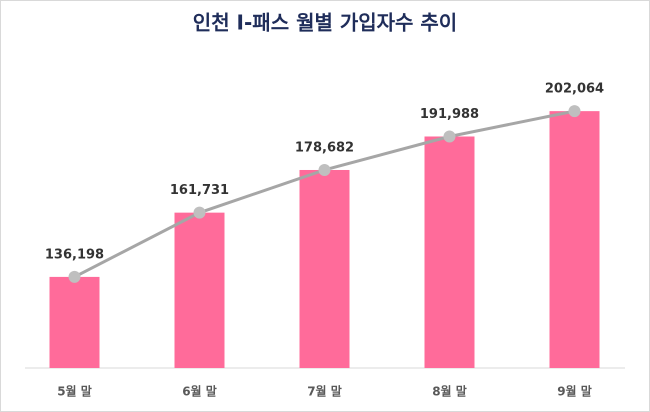 Image resolution: width=650 pixels, height=412 pixels. I want to click on data-label: 161,731, so click(199, 190).